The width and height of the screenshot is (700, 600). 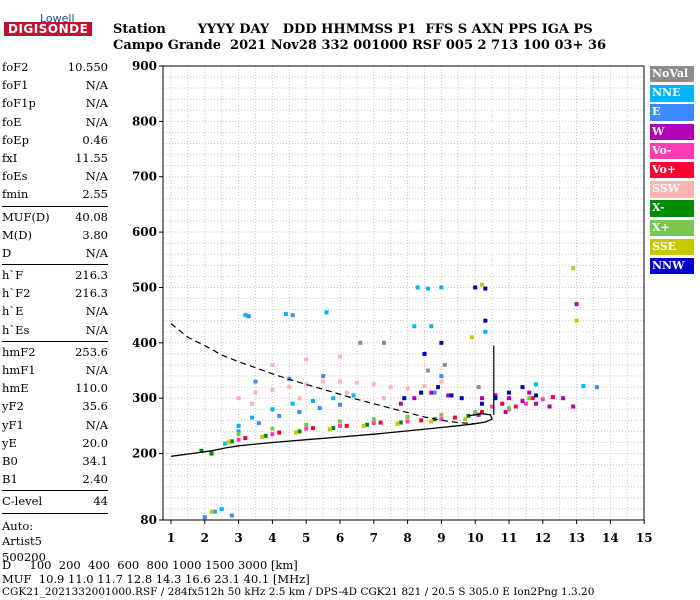 I want to click on param-value: 110.0, so click(x=91, y=388).